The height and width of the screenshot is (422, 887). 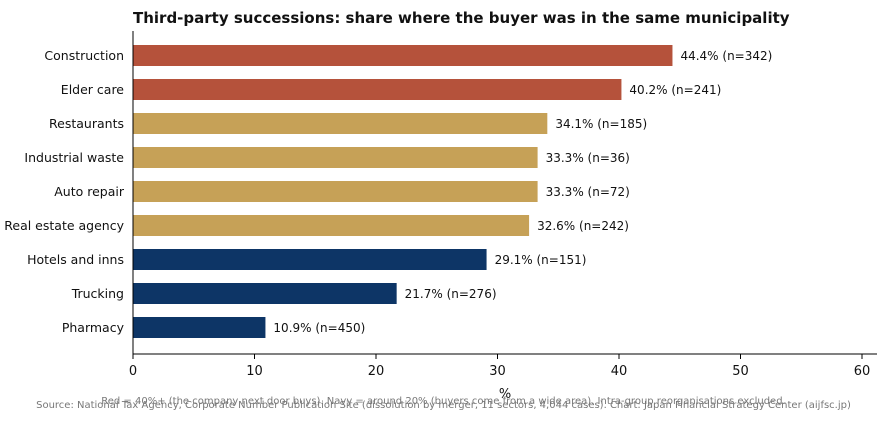 I want to click on x-axis-label: %, so click(x=505, y=394).